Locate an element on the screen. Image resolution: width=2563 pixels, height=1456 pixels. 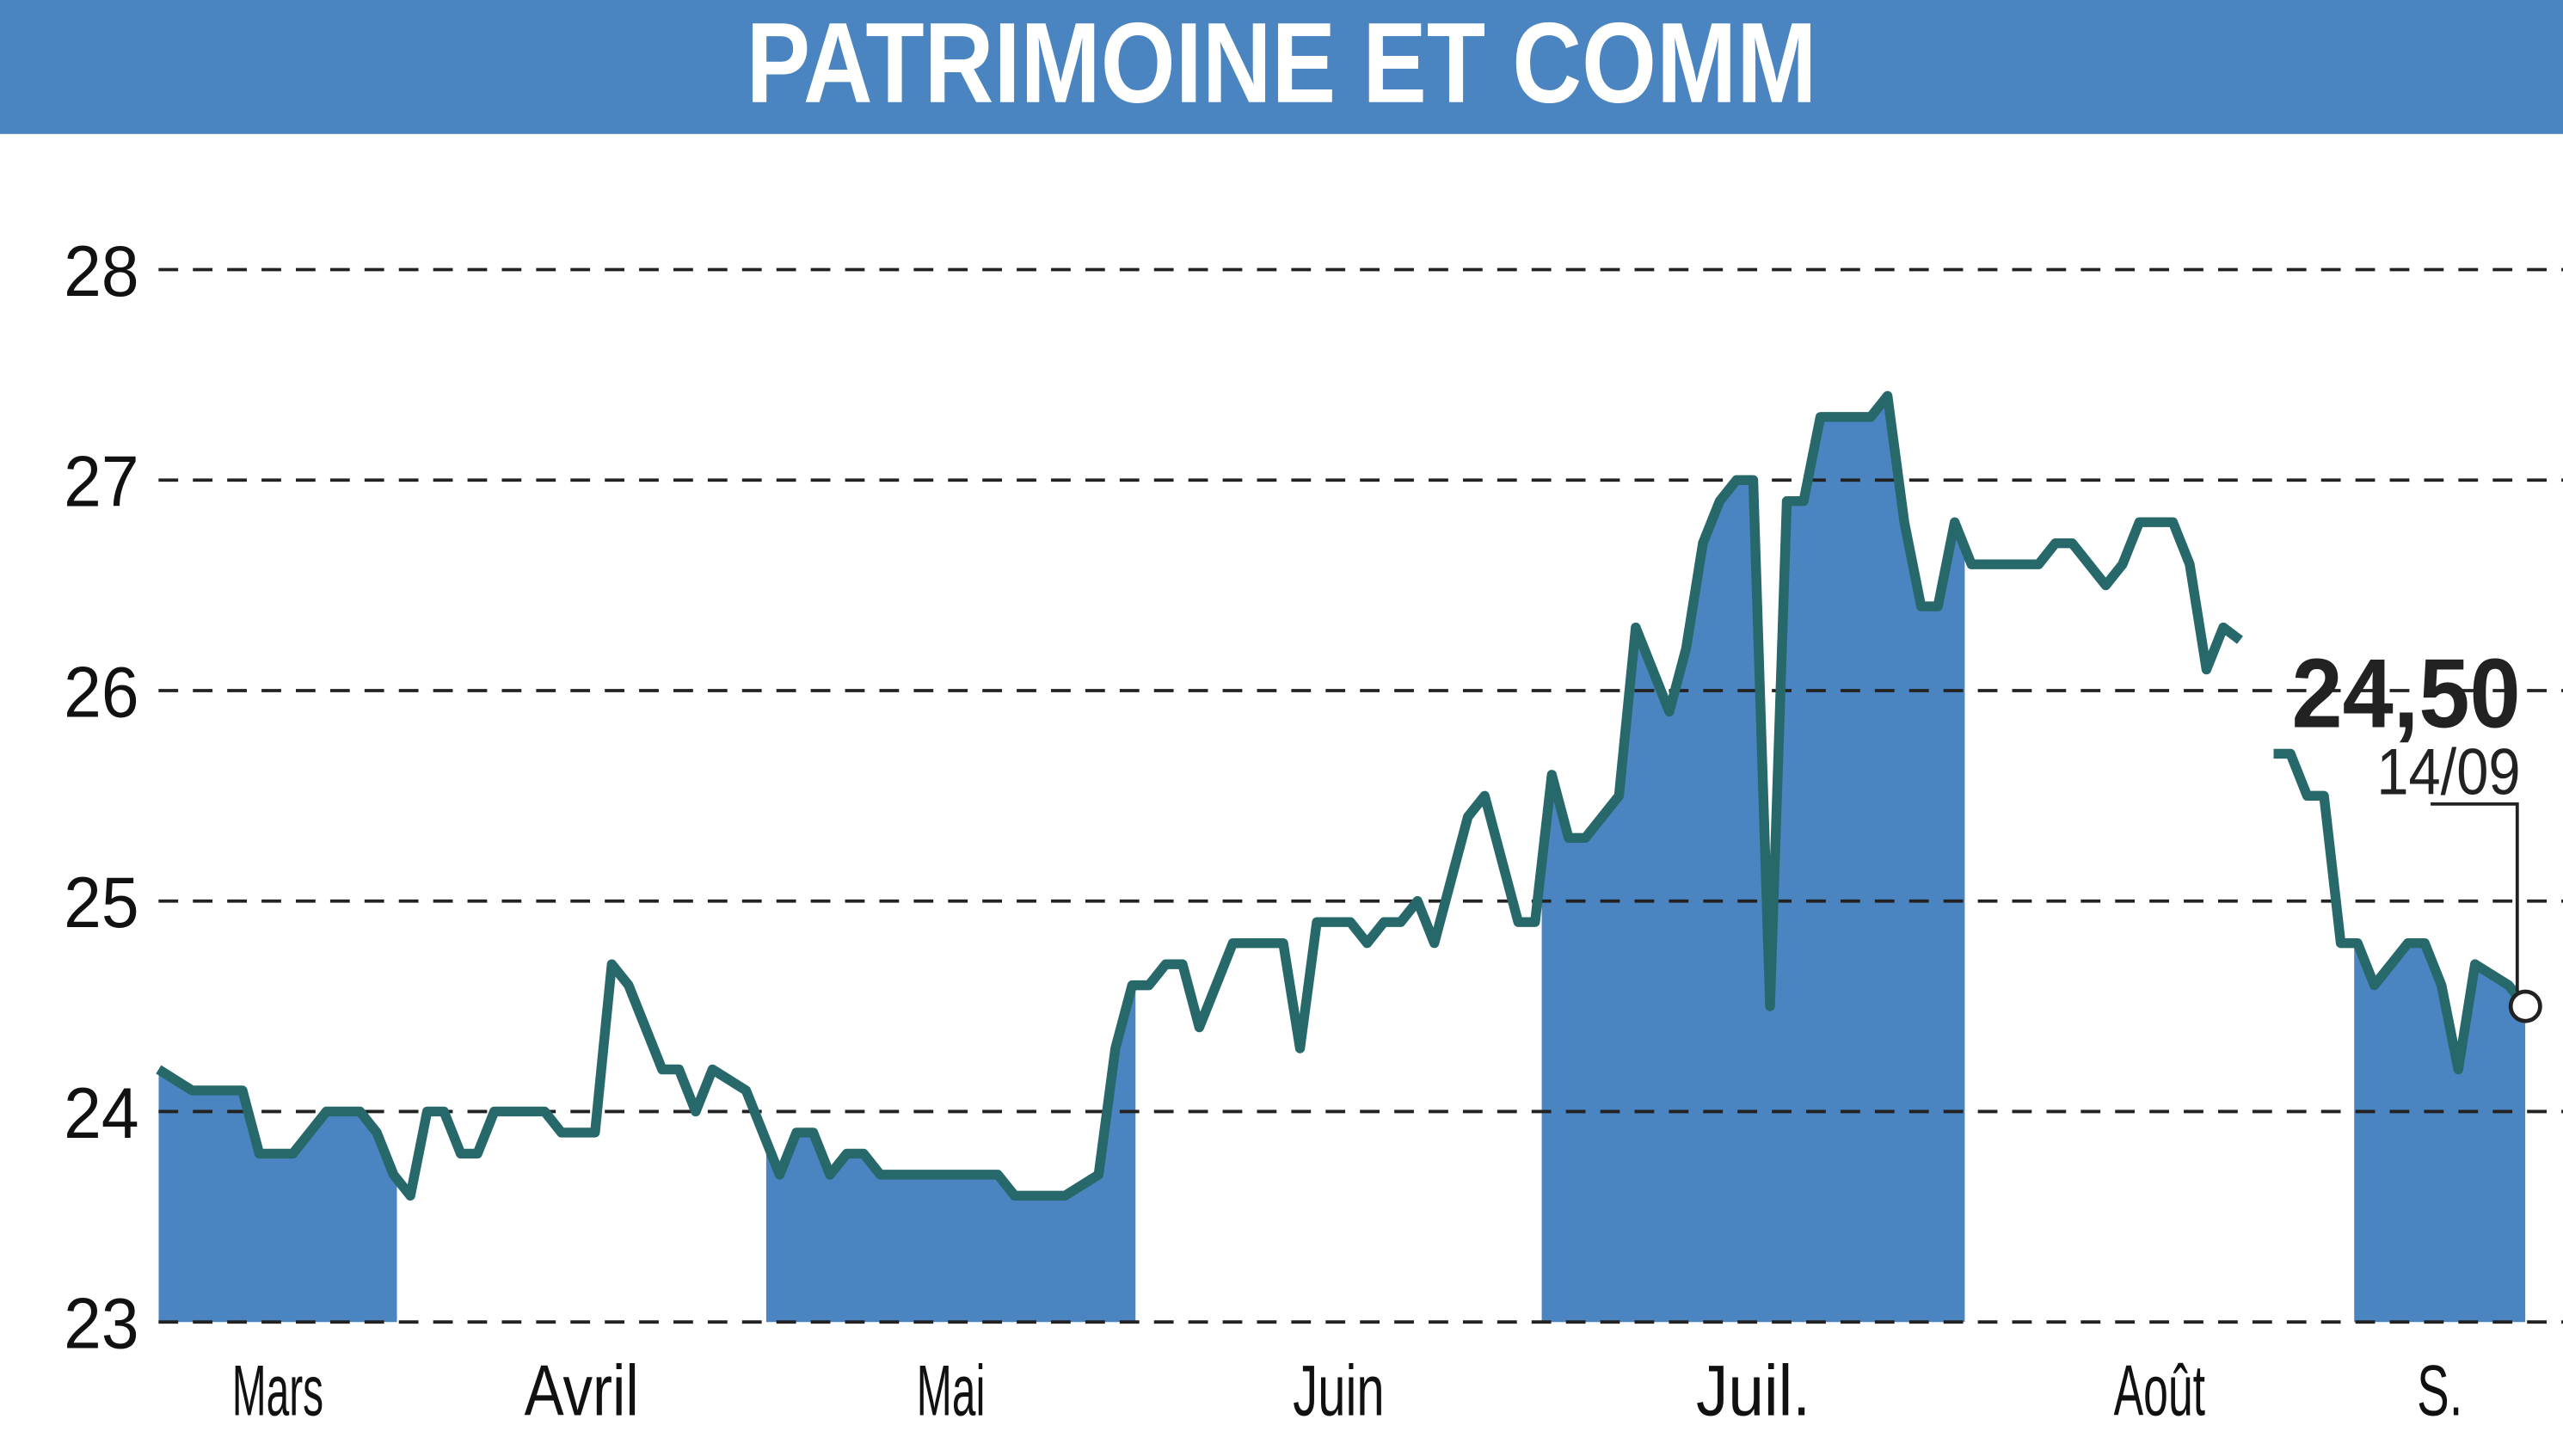
title-bar is located at coordinates (1281, 67).